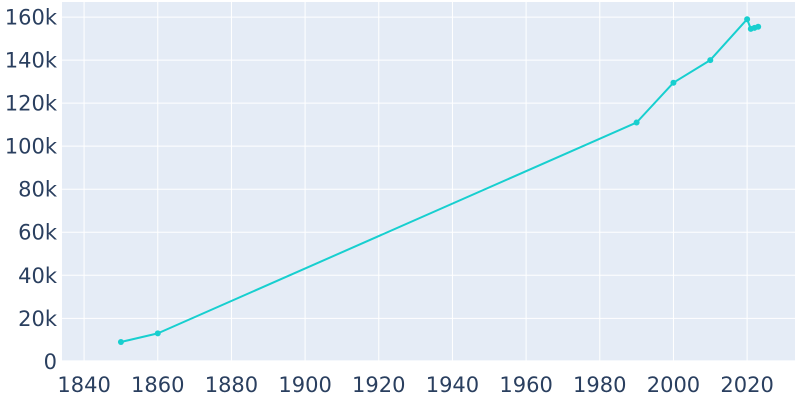 This screenshot has width=800, height=400. What do you see at coordinates (38, 190) in the screenshot?
I see `y-tick-label: 80k` at bounding box center [38, 190].